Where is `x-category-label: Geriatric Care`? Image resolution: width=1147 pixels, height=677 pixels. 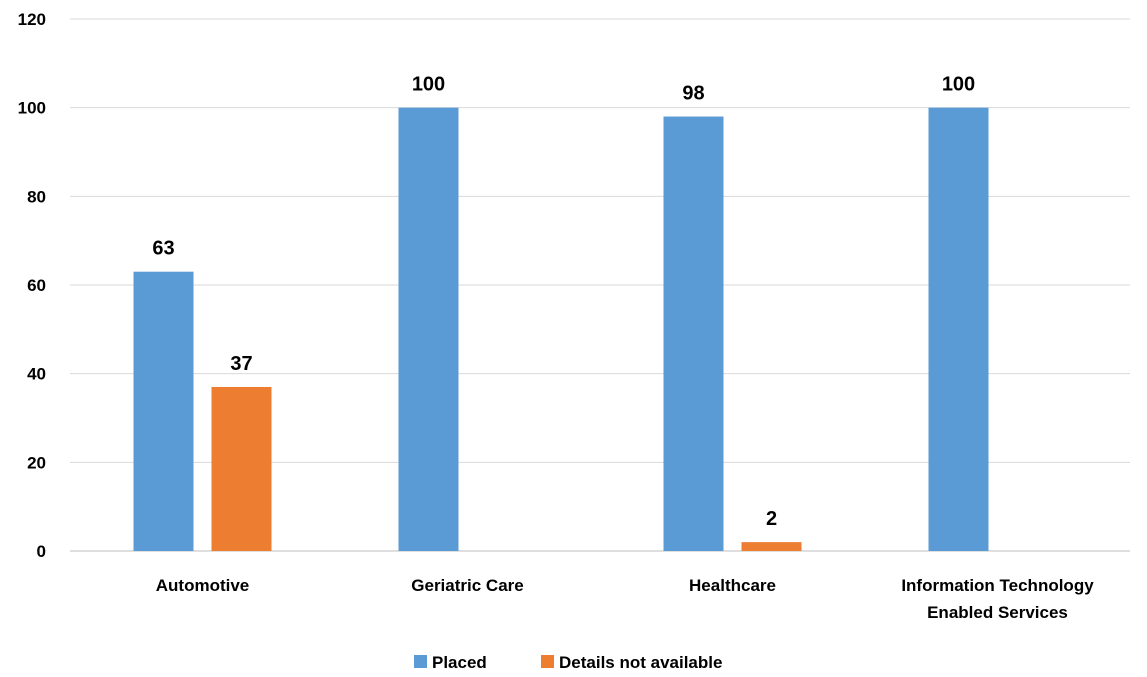 x-category-label: Geriatric Care is located at coordinates (467, 585).